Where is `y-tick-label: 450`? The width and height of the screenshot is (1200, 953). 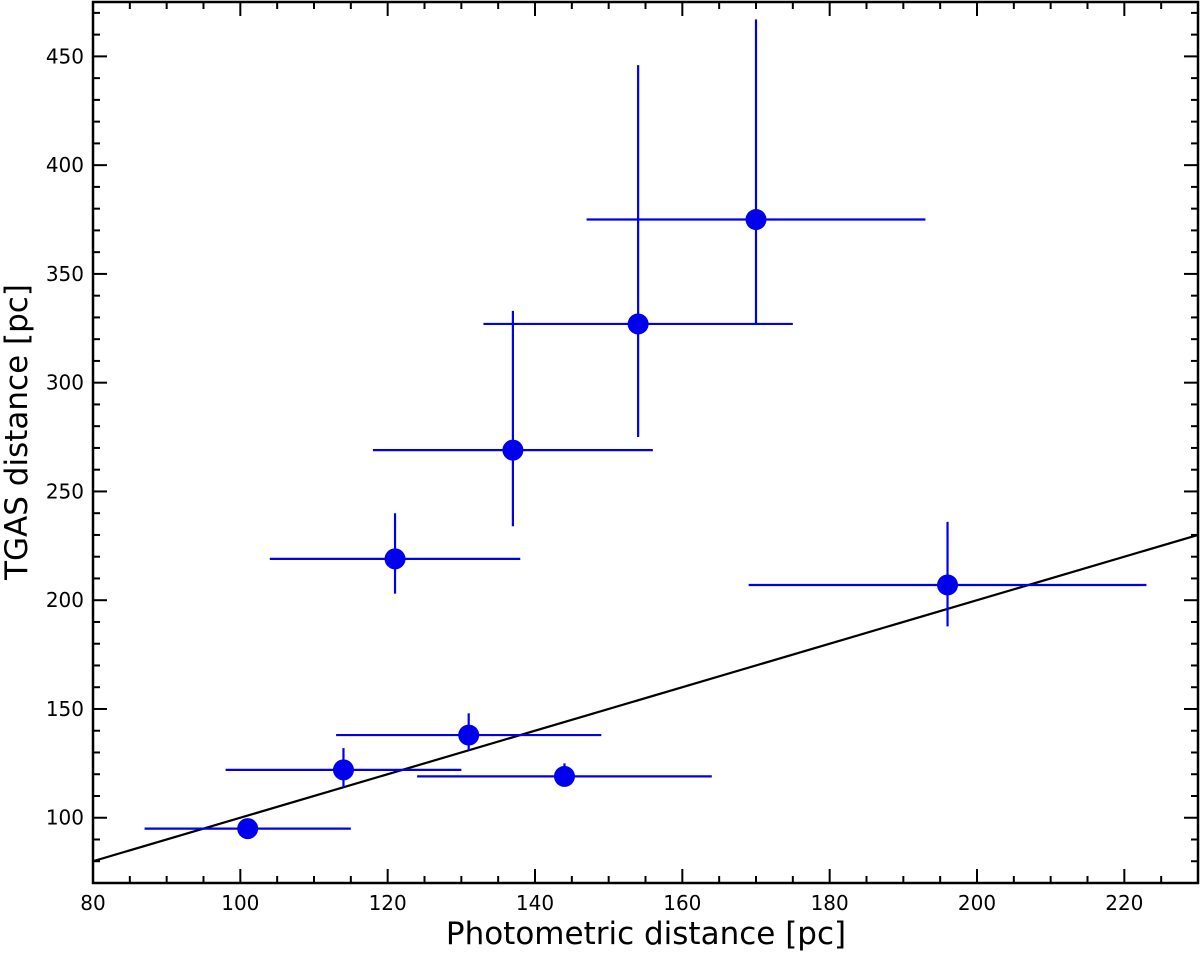 y-tick-label: 450 is located at coordinates (65, 56).